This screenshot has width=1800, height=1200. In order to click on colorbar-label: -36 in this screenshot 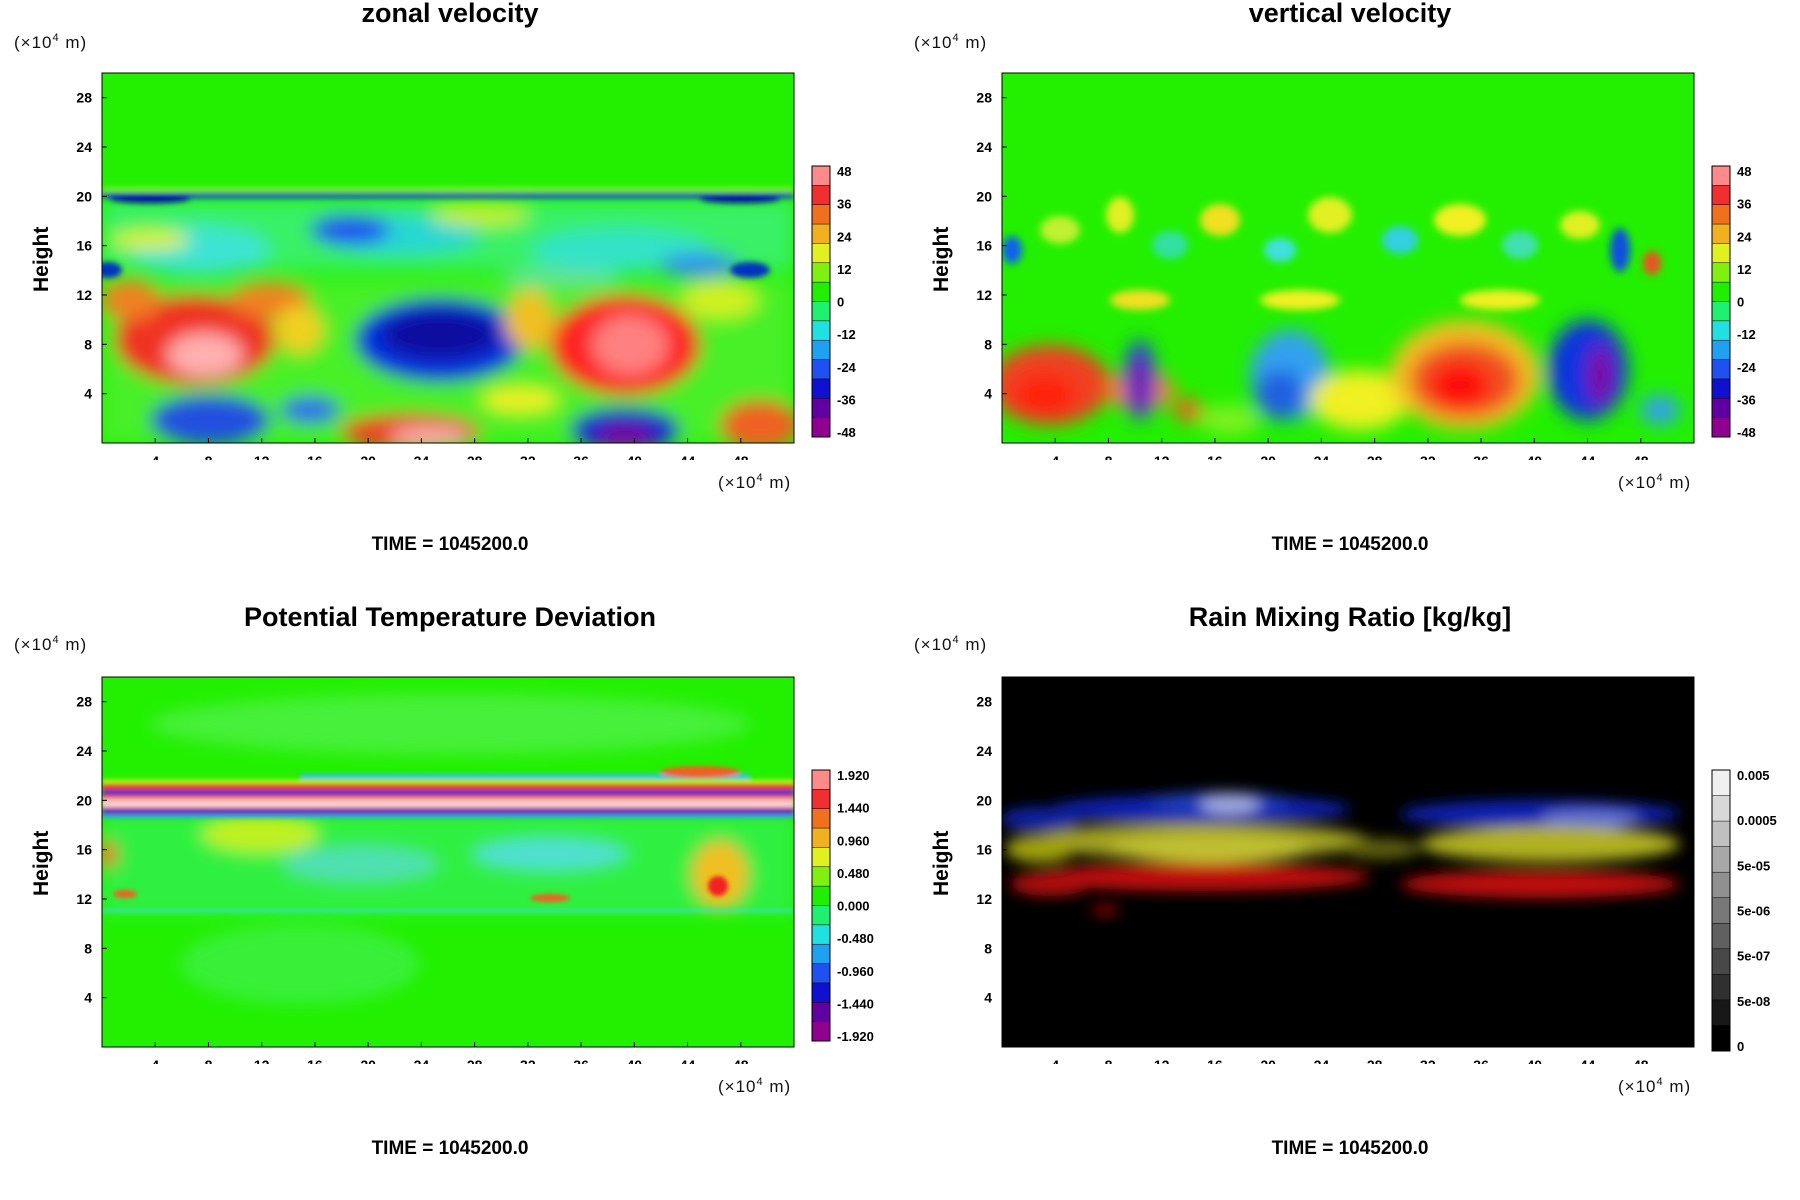, I will do `click(846, 399)`.